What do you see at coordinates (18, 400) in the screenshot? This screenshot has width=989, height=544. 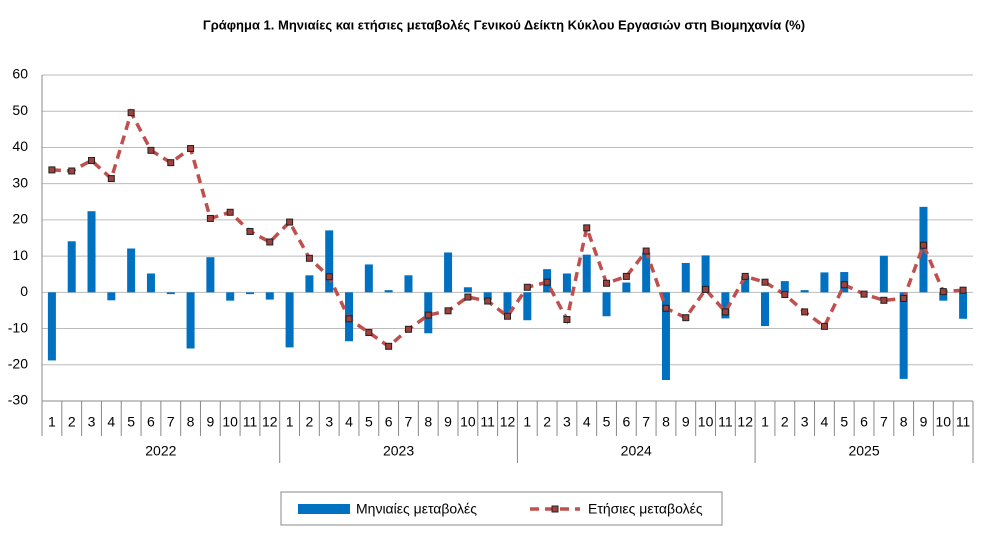 I see `y-tick-label: -30` at bounding box center [18, 400].